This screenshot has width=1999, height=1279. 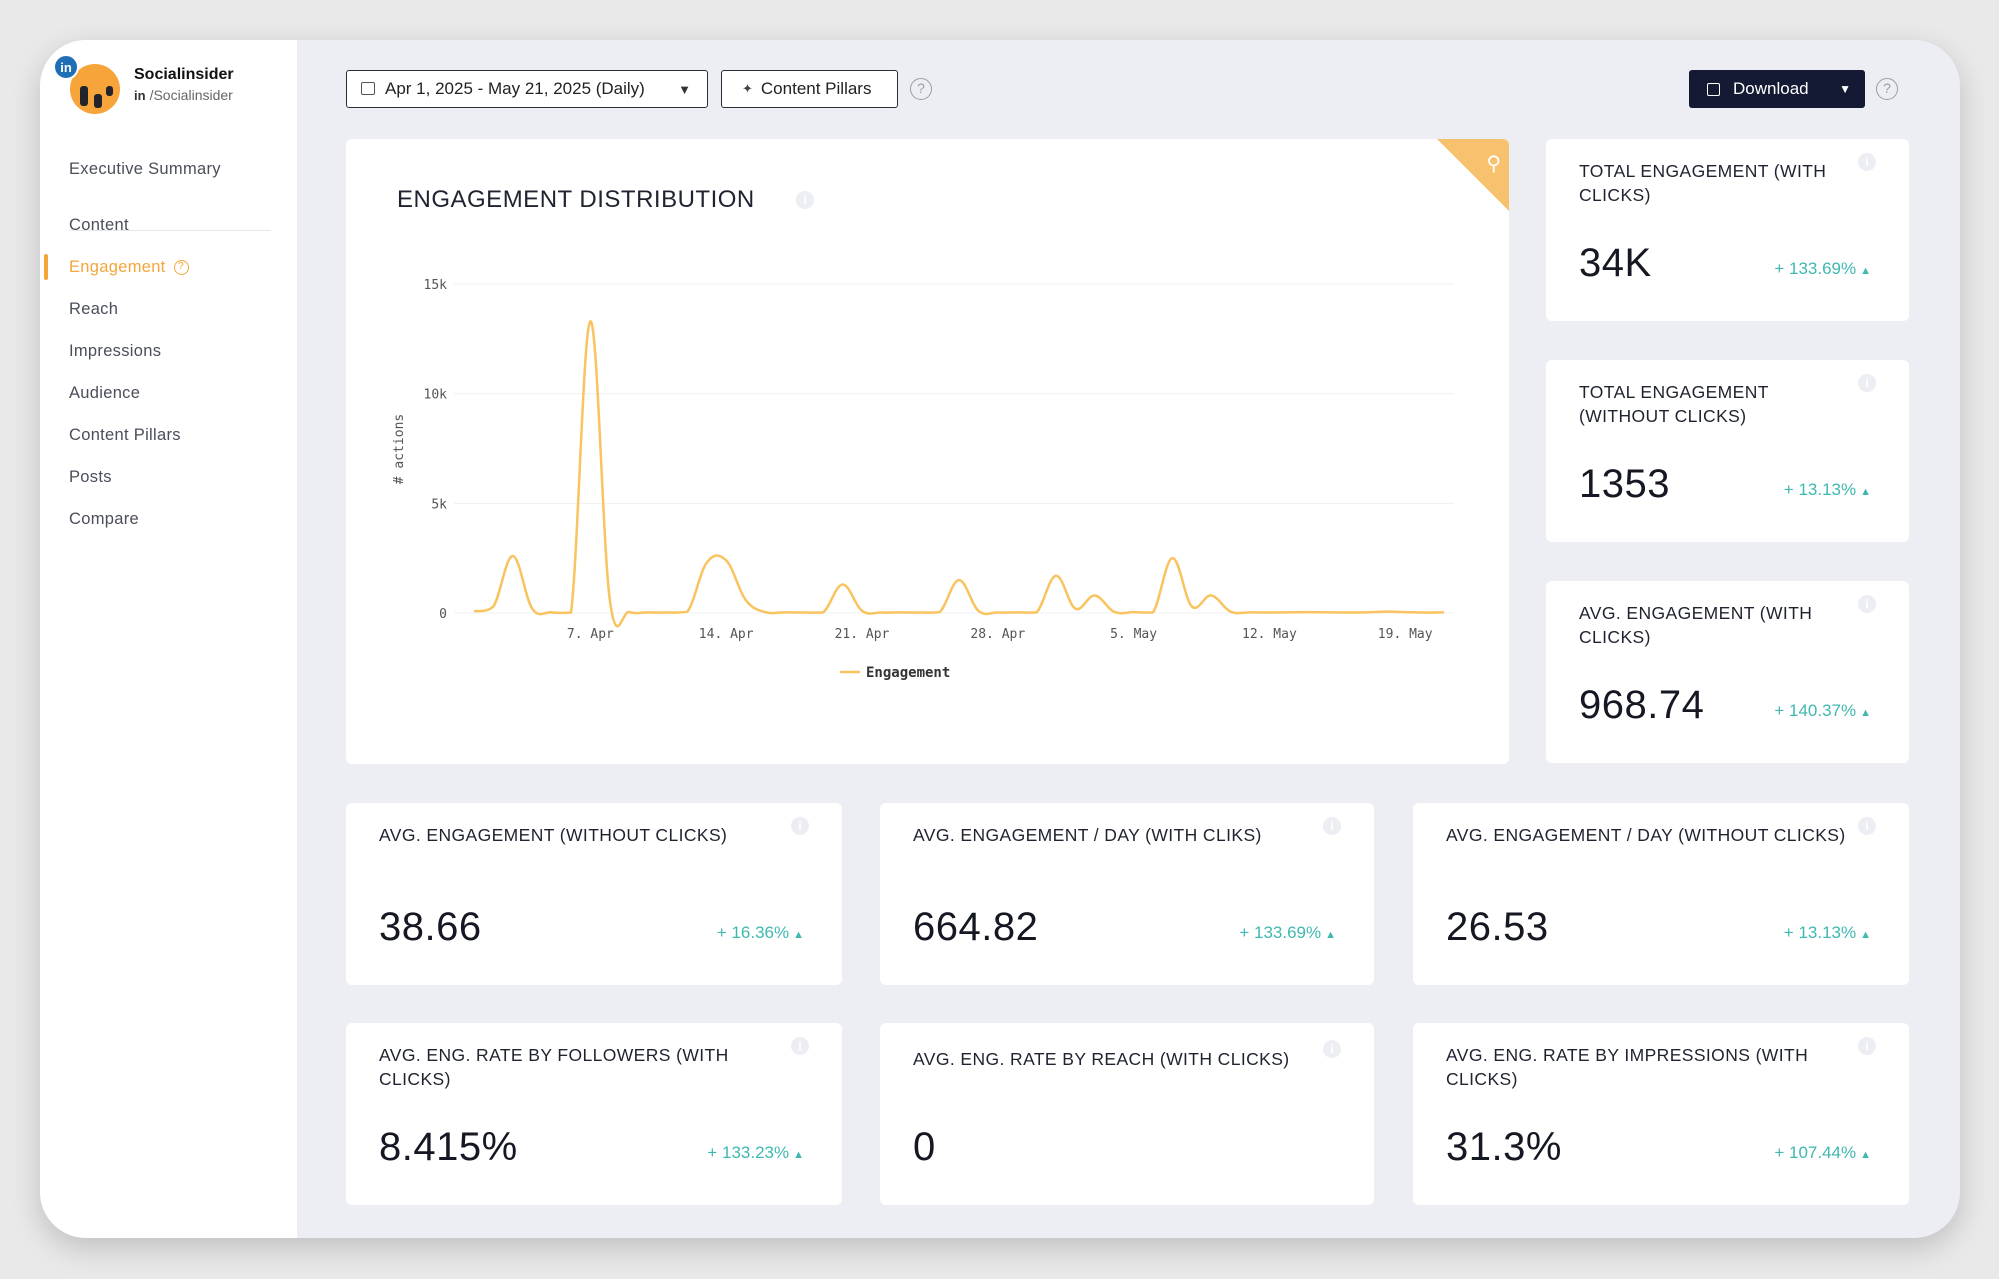 I want to click on stat-change-text: + 133.23%, so click(x=748, y=1152).